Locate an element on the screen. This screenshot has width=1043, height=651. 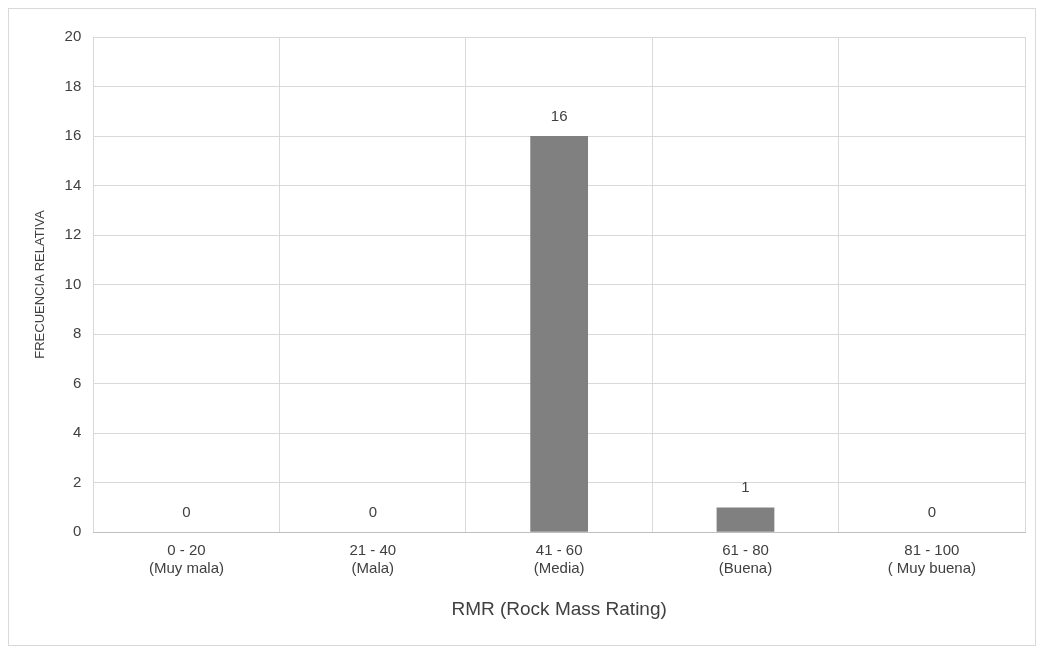
y-tick-label: 18 is located at coordinates (73, 85).